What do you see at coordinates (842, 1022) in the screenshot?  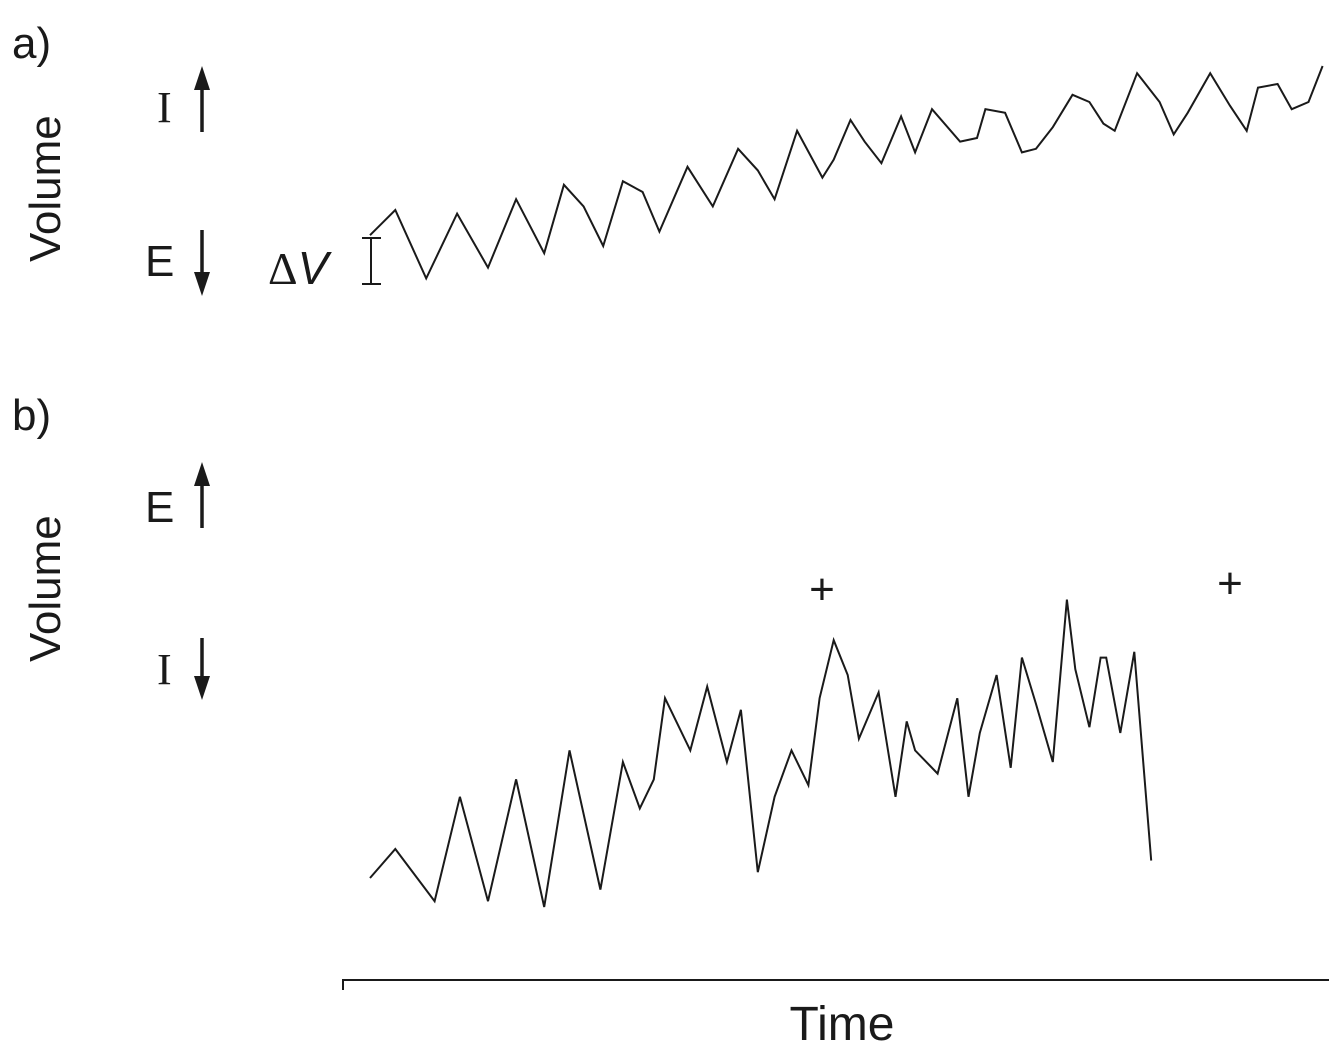 I see `time-axis-label: Time` at bounding box center [842, 1022].